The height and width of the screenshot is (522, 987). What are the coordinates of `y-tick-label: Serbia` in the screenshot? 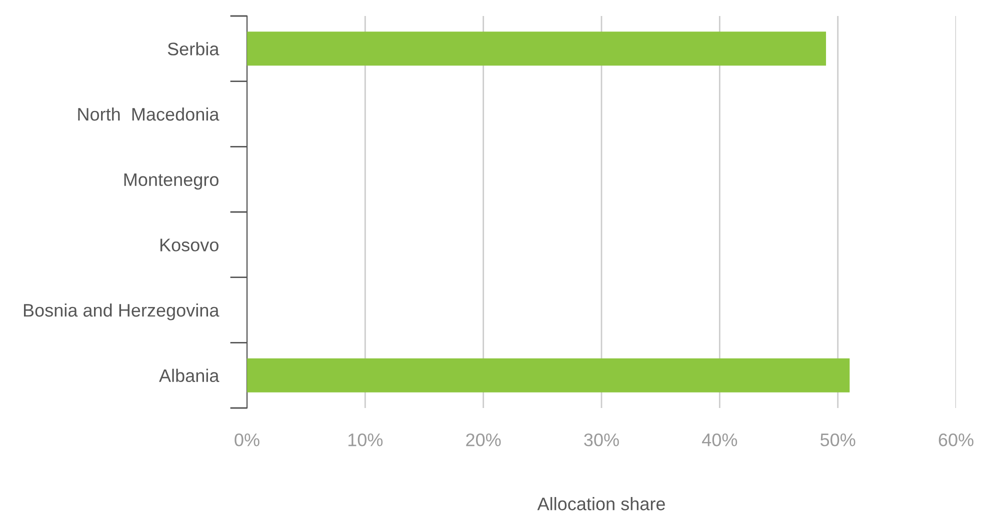 It's located at (194, 49).